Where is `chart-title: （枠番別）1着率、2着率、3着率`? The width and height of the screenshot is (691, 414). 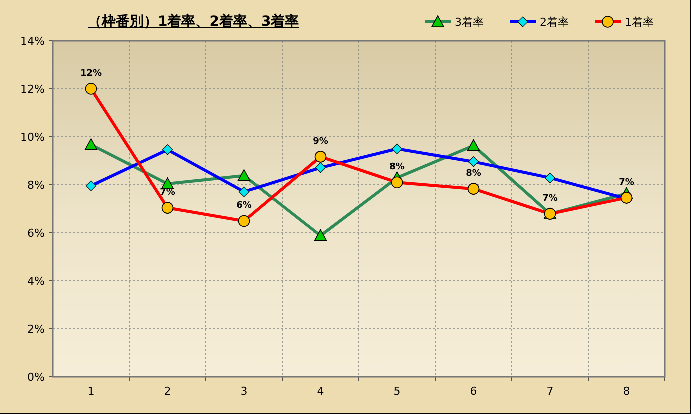 chart-title: （枠番別）1着率、2着率、3着率 is located at coordinates (194, 21).